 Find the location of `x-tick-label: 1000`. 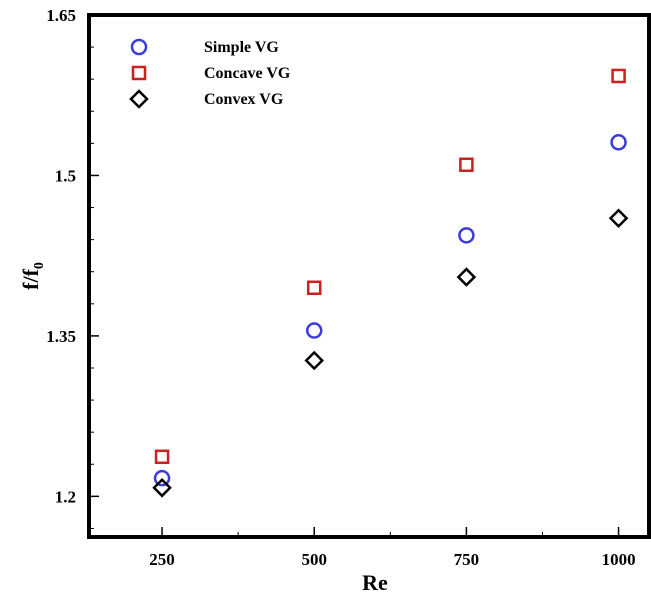

x-tick-label: 1000 is located at coordinates (619, 559).